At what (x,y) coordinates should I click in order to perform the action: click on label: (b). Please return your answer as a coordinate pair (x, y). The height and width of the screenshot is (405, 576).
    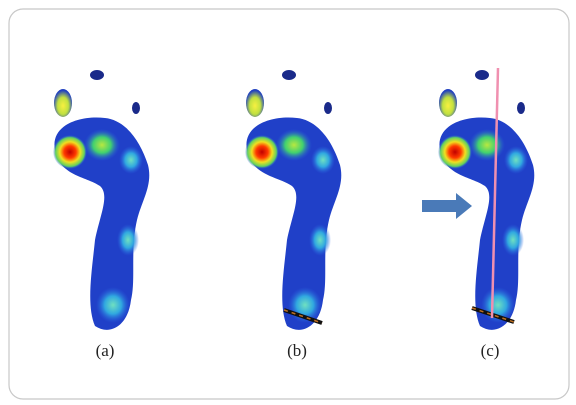
    Looking at the image, I should click on (297, 350).